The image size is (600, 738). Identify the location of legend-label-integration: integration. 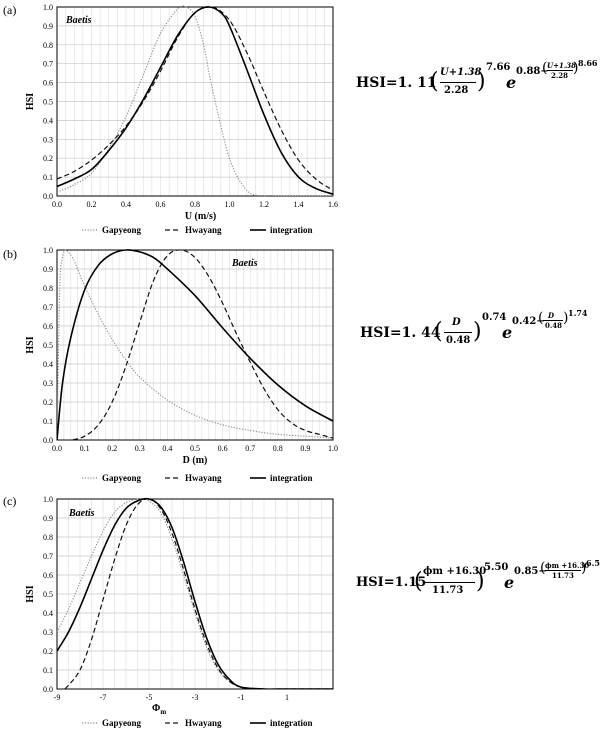
(291, 230).